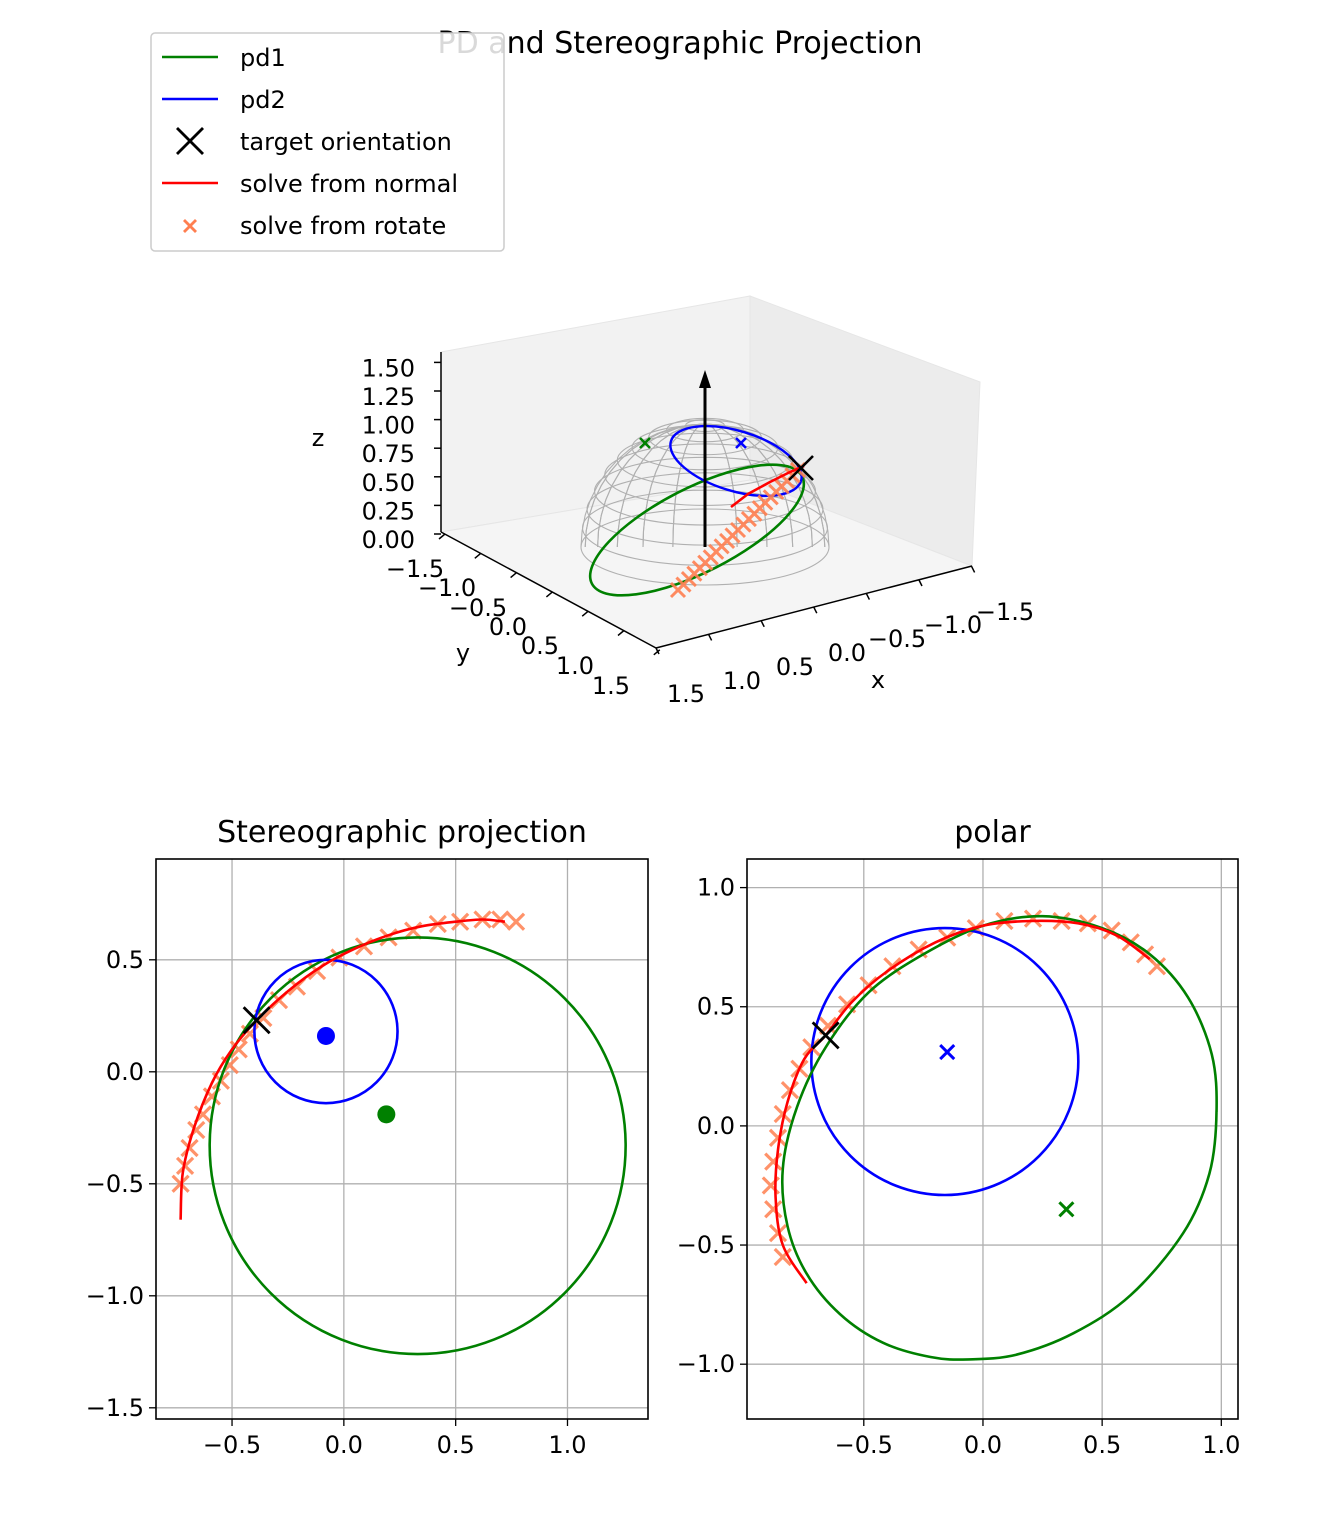 Image resolution: width=1344 pixels, height=1514 pixels. I want to click on legend-pd1-label: pd1, so click(263, 58).